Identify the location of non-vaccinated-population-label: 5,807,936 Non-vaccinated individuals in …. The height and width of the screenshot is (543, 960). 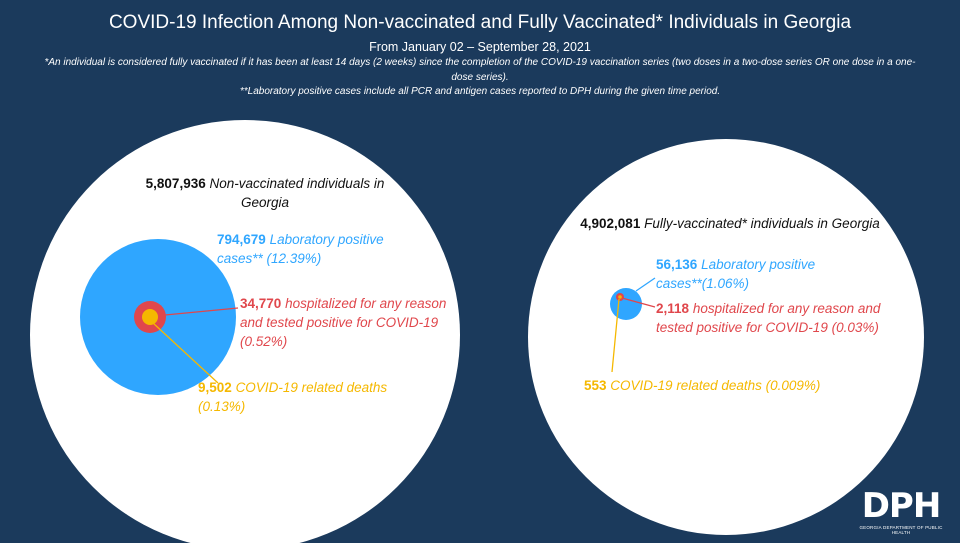
(265, 193).